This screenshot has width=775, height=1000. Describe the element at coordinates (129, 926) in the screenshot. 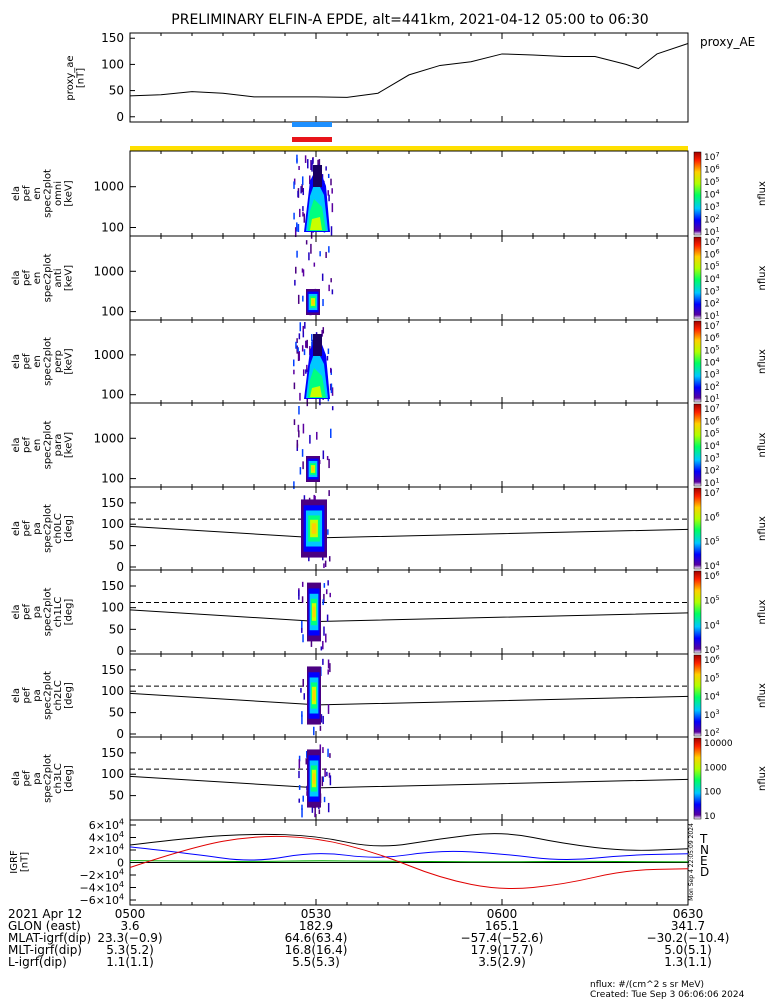

I see `axis-cell-glon: 3.6` at that location.